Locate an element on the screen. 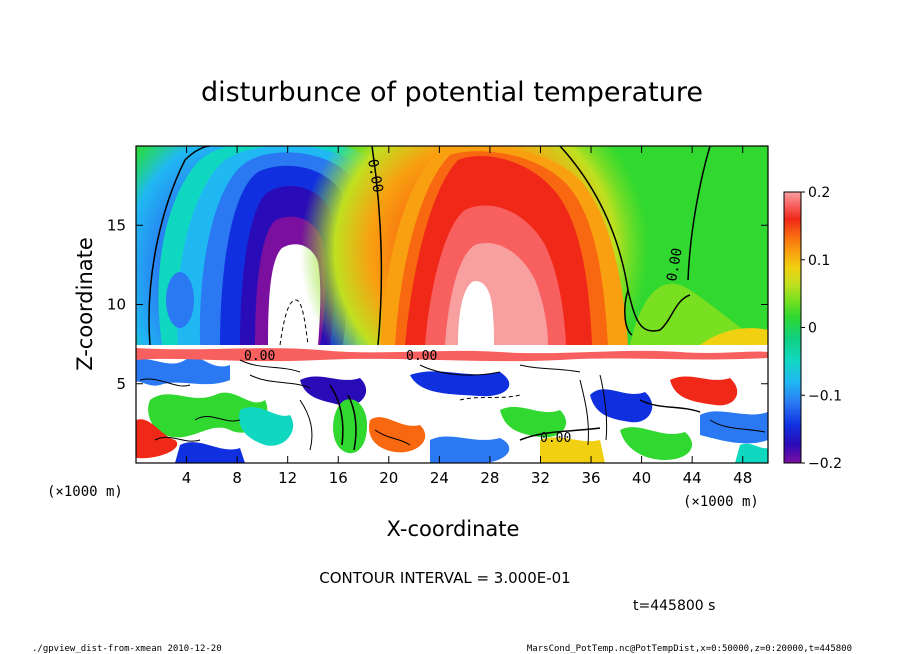 This screenshot has height=654, width=904. x-tick-label: 48 is located at coordinates (742, 478).